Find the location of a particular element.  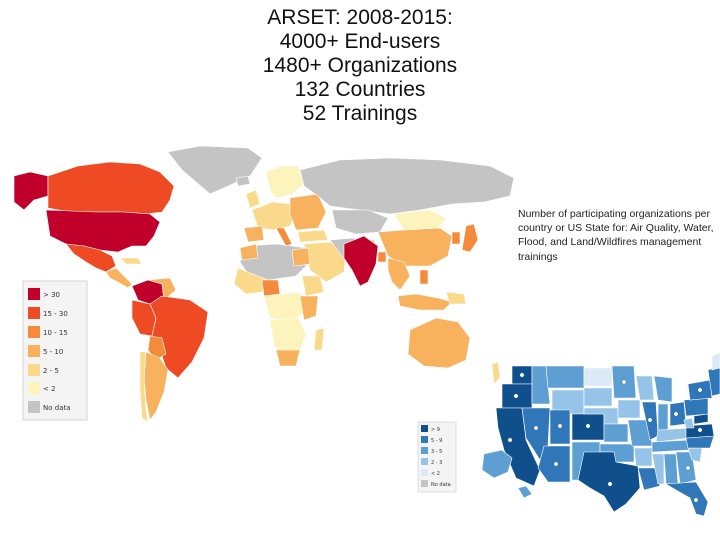

state-louisiana is located at coordinates (649, 479).